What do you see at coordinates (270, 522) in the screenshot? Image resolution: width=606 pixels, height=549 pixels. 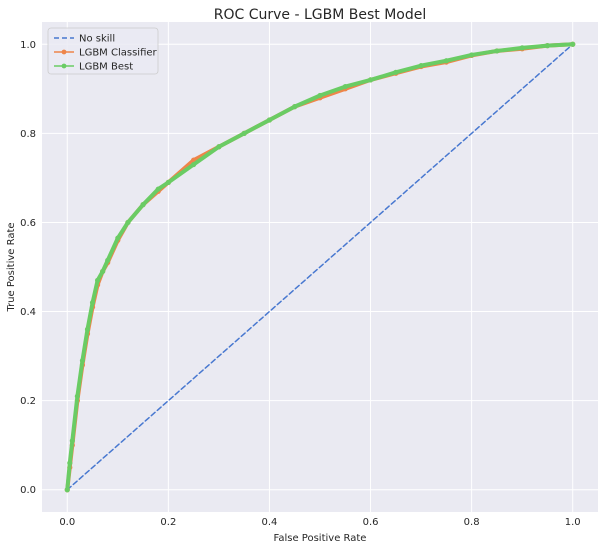 I see `x-tick-label: 0.4` at bounding box center [270, 522].